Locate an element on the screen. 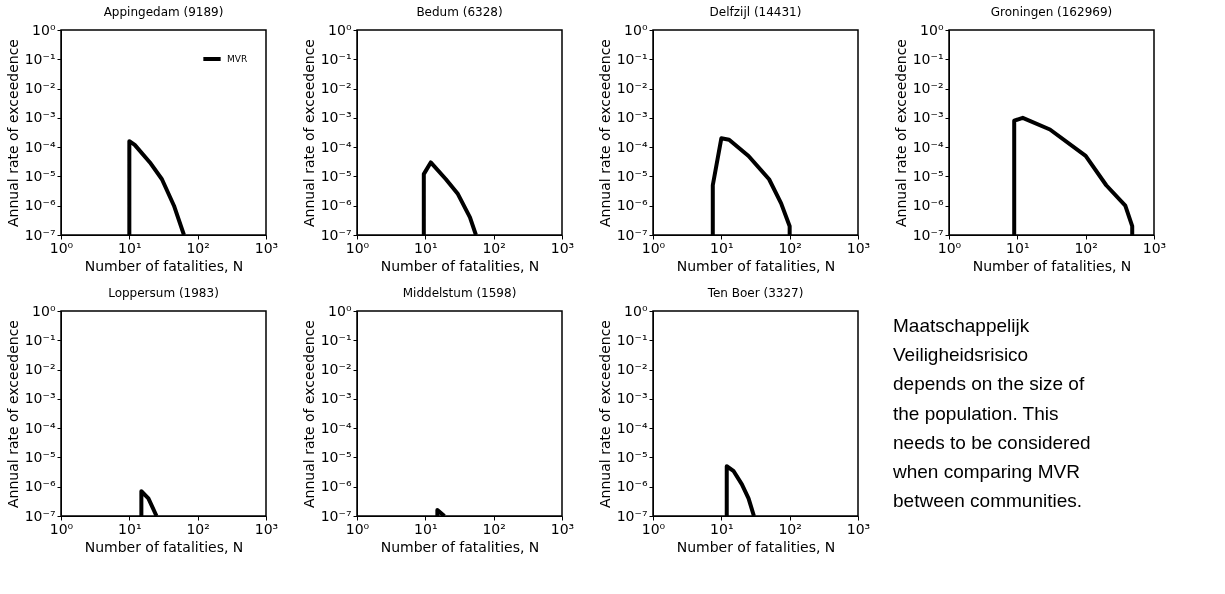 The image size is (1225, 594). chart-title: Loppersum (1983) is located at coordinates (163, 293).